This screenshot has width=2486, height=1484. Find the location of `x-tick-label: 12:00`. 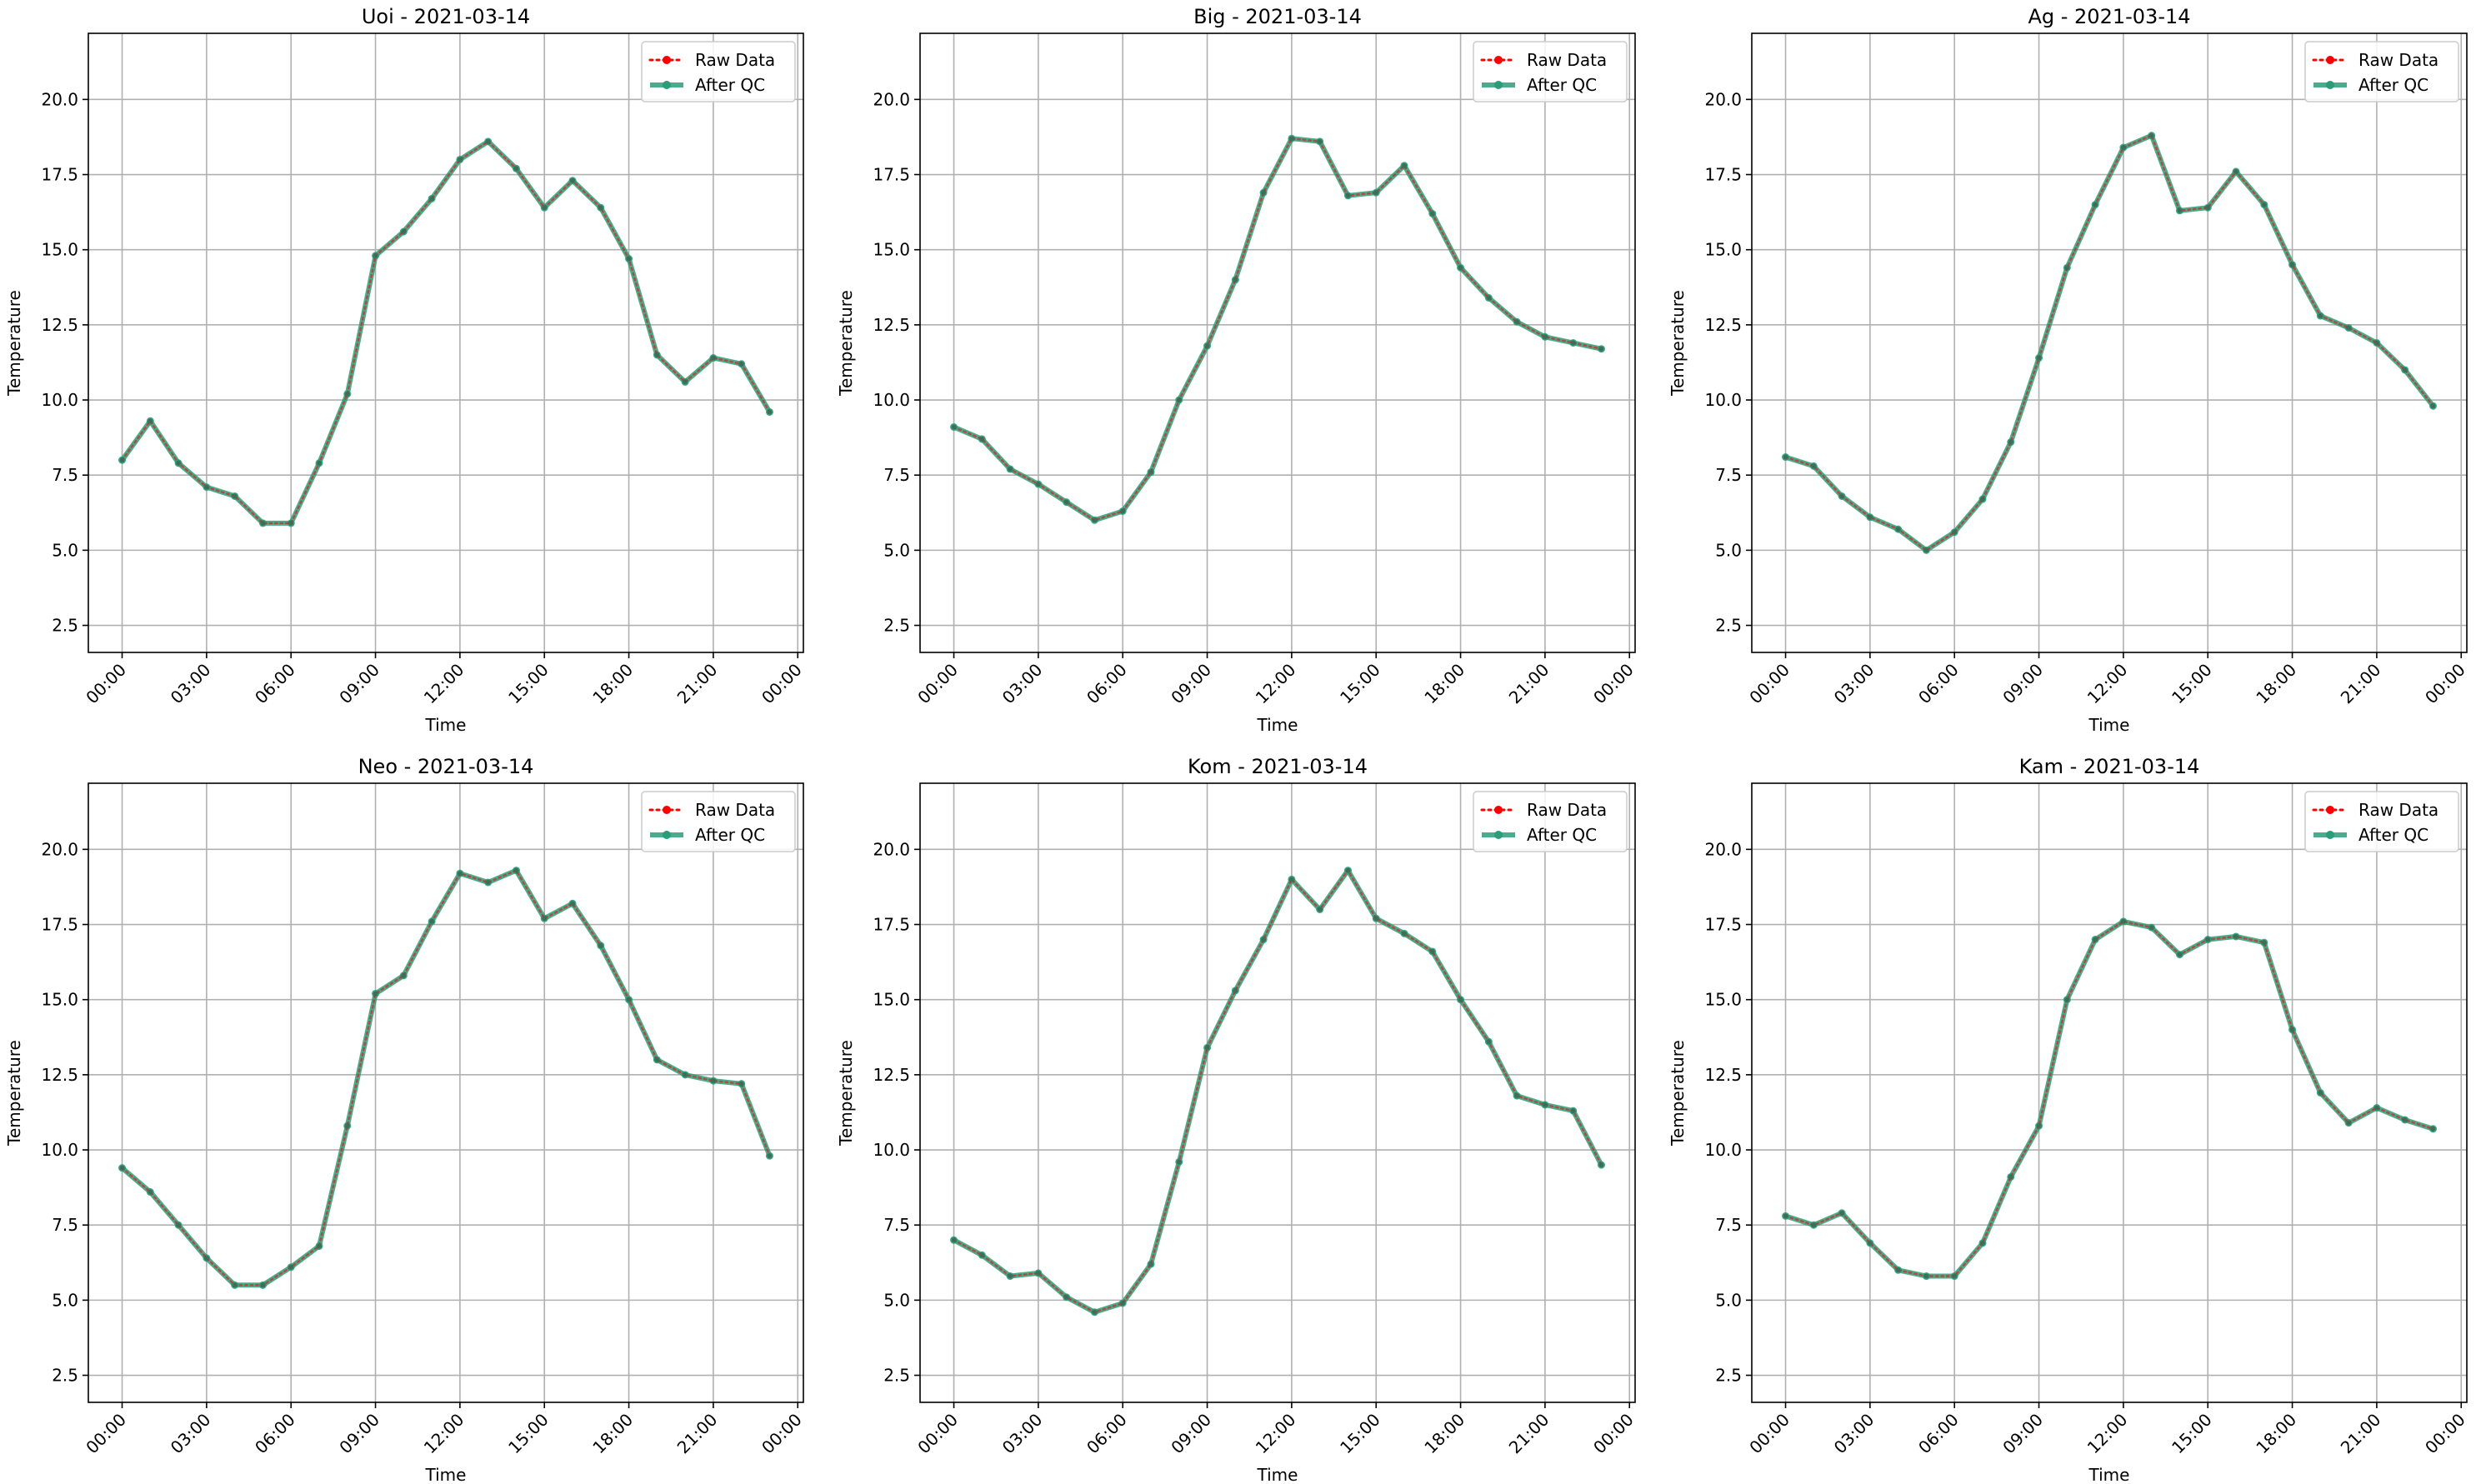

x-tick-label: 12:00 is located at coordinates (1276, 1434).